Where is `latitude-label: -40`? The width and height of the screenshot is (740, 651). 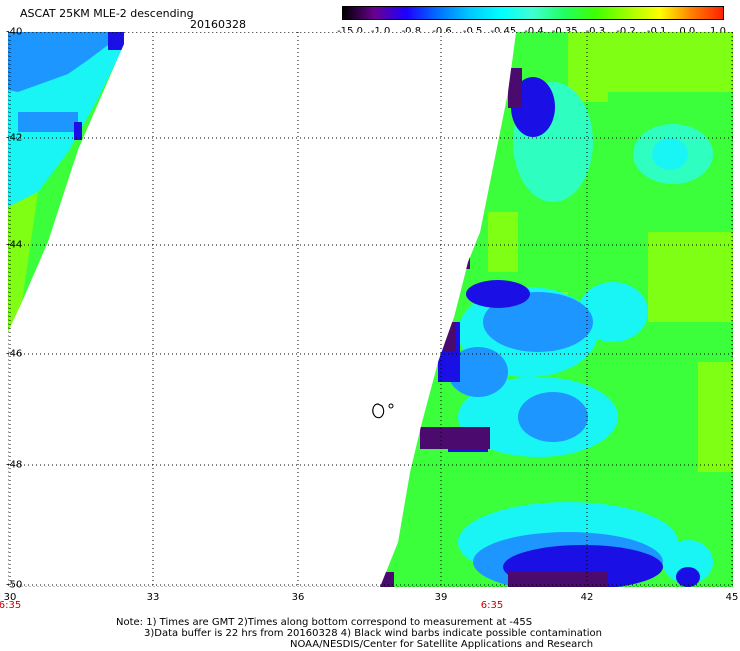
latitude-label: -40 is located at coordinates (14, 32).